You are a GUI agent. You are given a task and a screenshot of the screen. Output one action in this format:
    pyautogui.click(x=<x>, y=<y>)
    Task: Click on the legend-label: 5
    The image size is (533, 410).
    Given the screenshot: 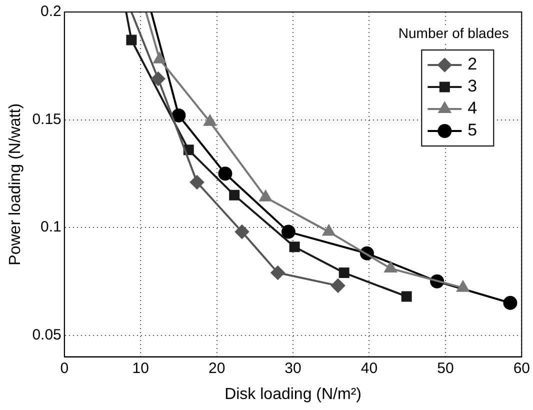 What is the action you would take?
    pyautogui.click(x=473, y=130)
    